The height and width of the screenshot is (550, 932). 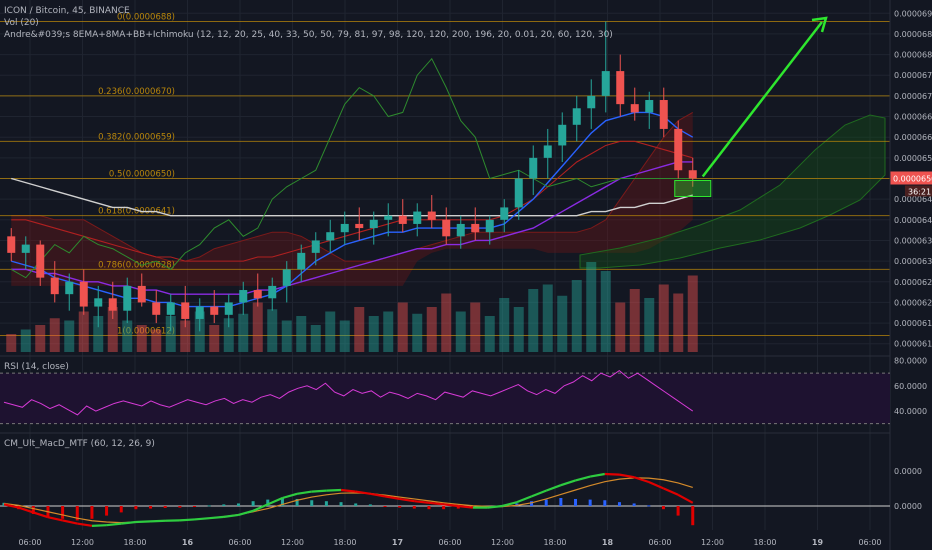 What do you see at coordinates (608, 542) in the screenshot?
I see `time-tick-label: 18` at bounding box center [608, 542].